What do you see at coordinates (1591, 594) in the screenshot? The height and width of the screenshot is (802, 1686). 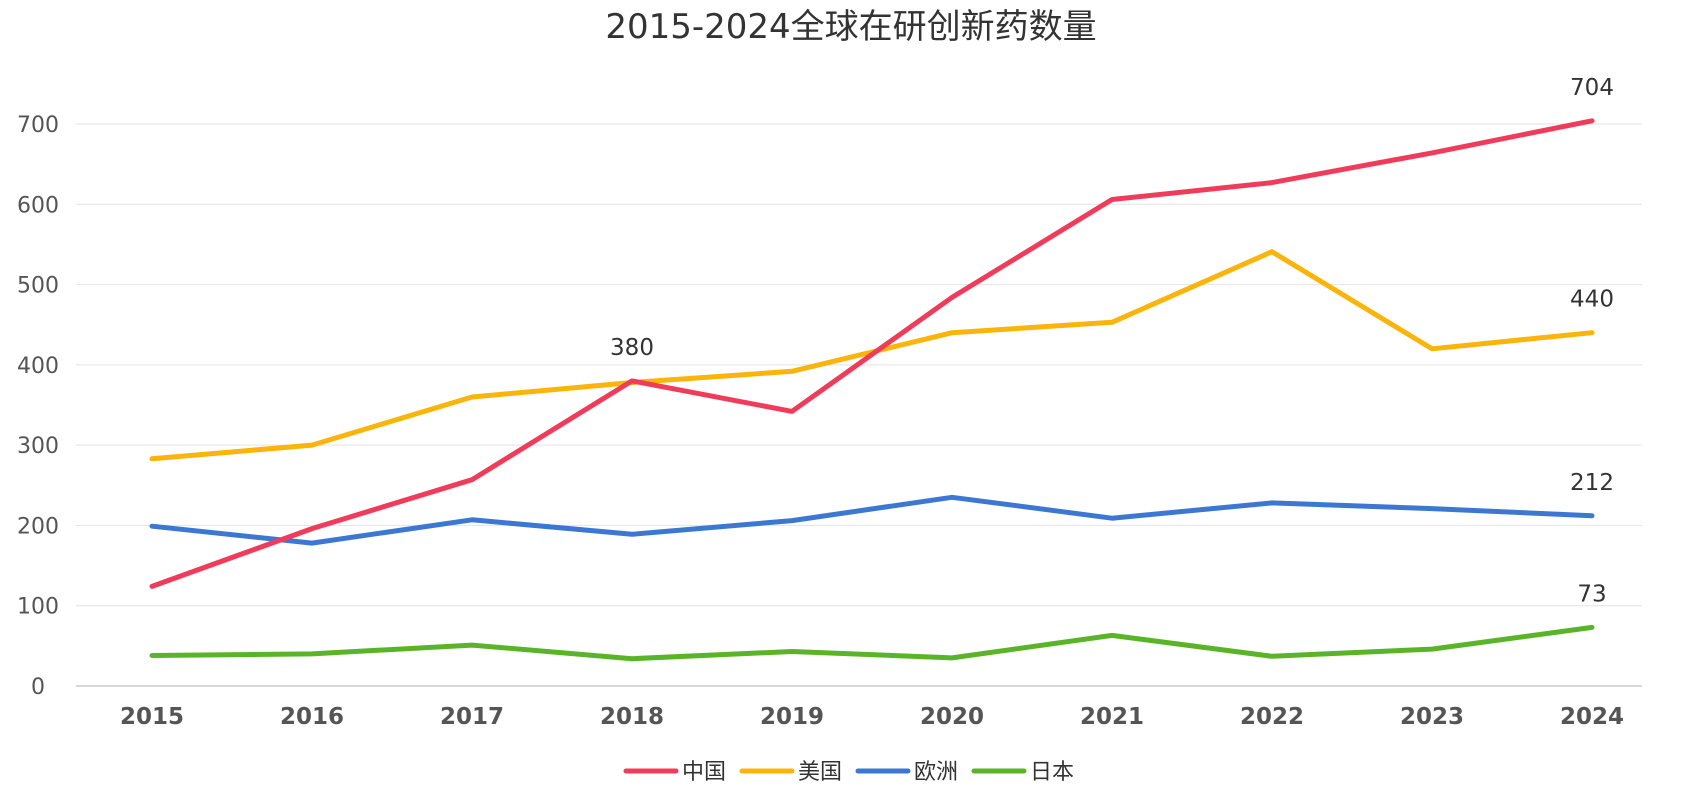 I see `data-label: 73` at bounding box center [1591, 594].